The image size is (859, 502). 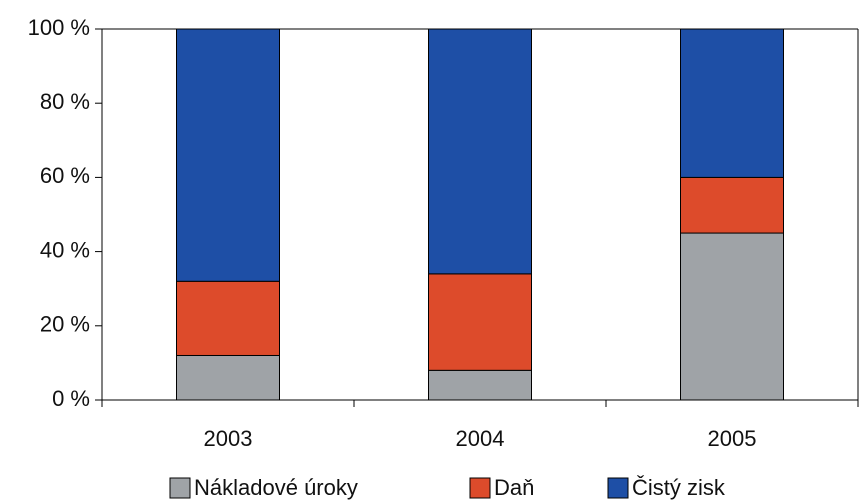 I want to click on y-tick-label: 0 %, so click(x=71, y=398).